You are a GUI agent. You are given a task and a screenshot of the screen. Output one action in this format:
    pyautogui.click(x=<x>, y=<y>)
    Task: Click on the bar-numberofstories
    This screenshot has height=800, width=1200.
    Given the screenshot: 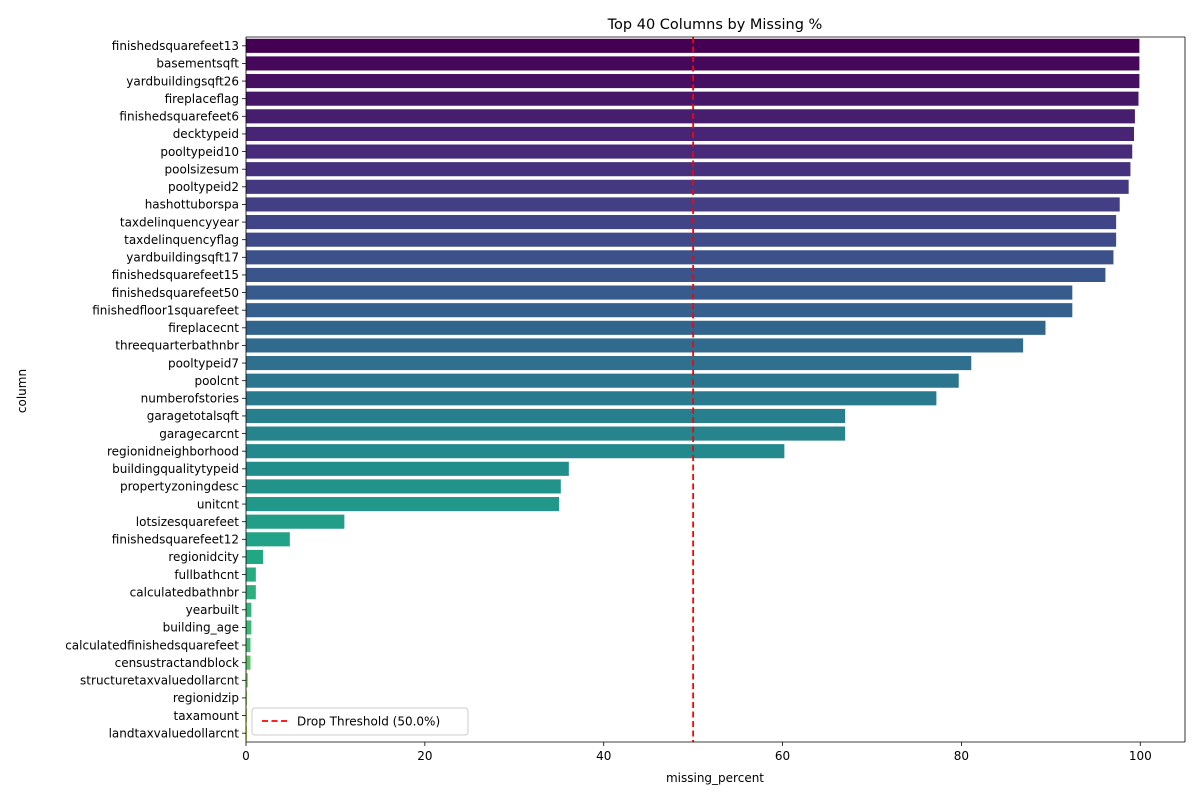 What is the action you would take?
    pyautogui.click(x=591, y=398)
    